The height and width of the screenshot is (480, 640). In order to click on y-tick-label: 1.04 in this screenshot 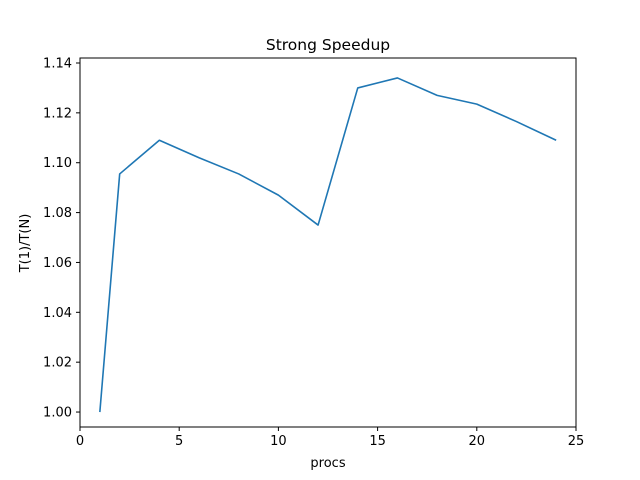, I will do `click(57, 313)`.